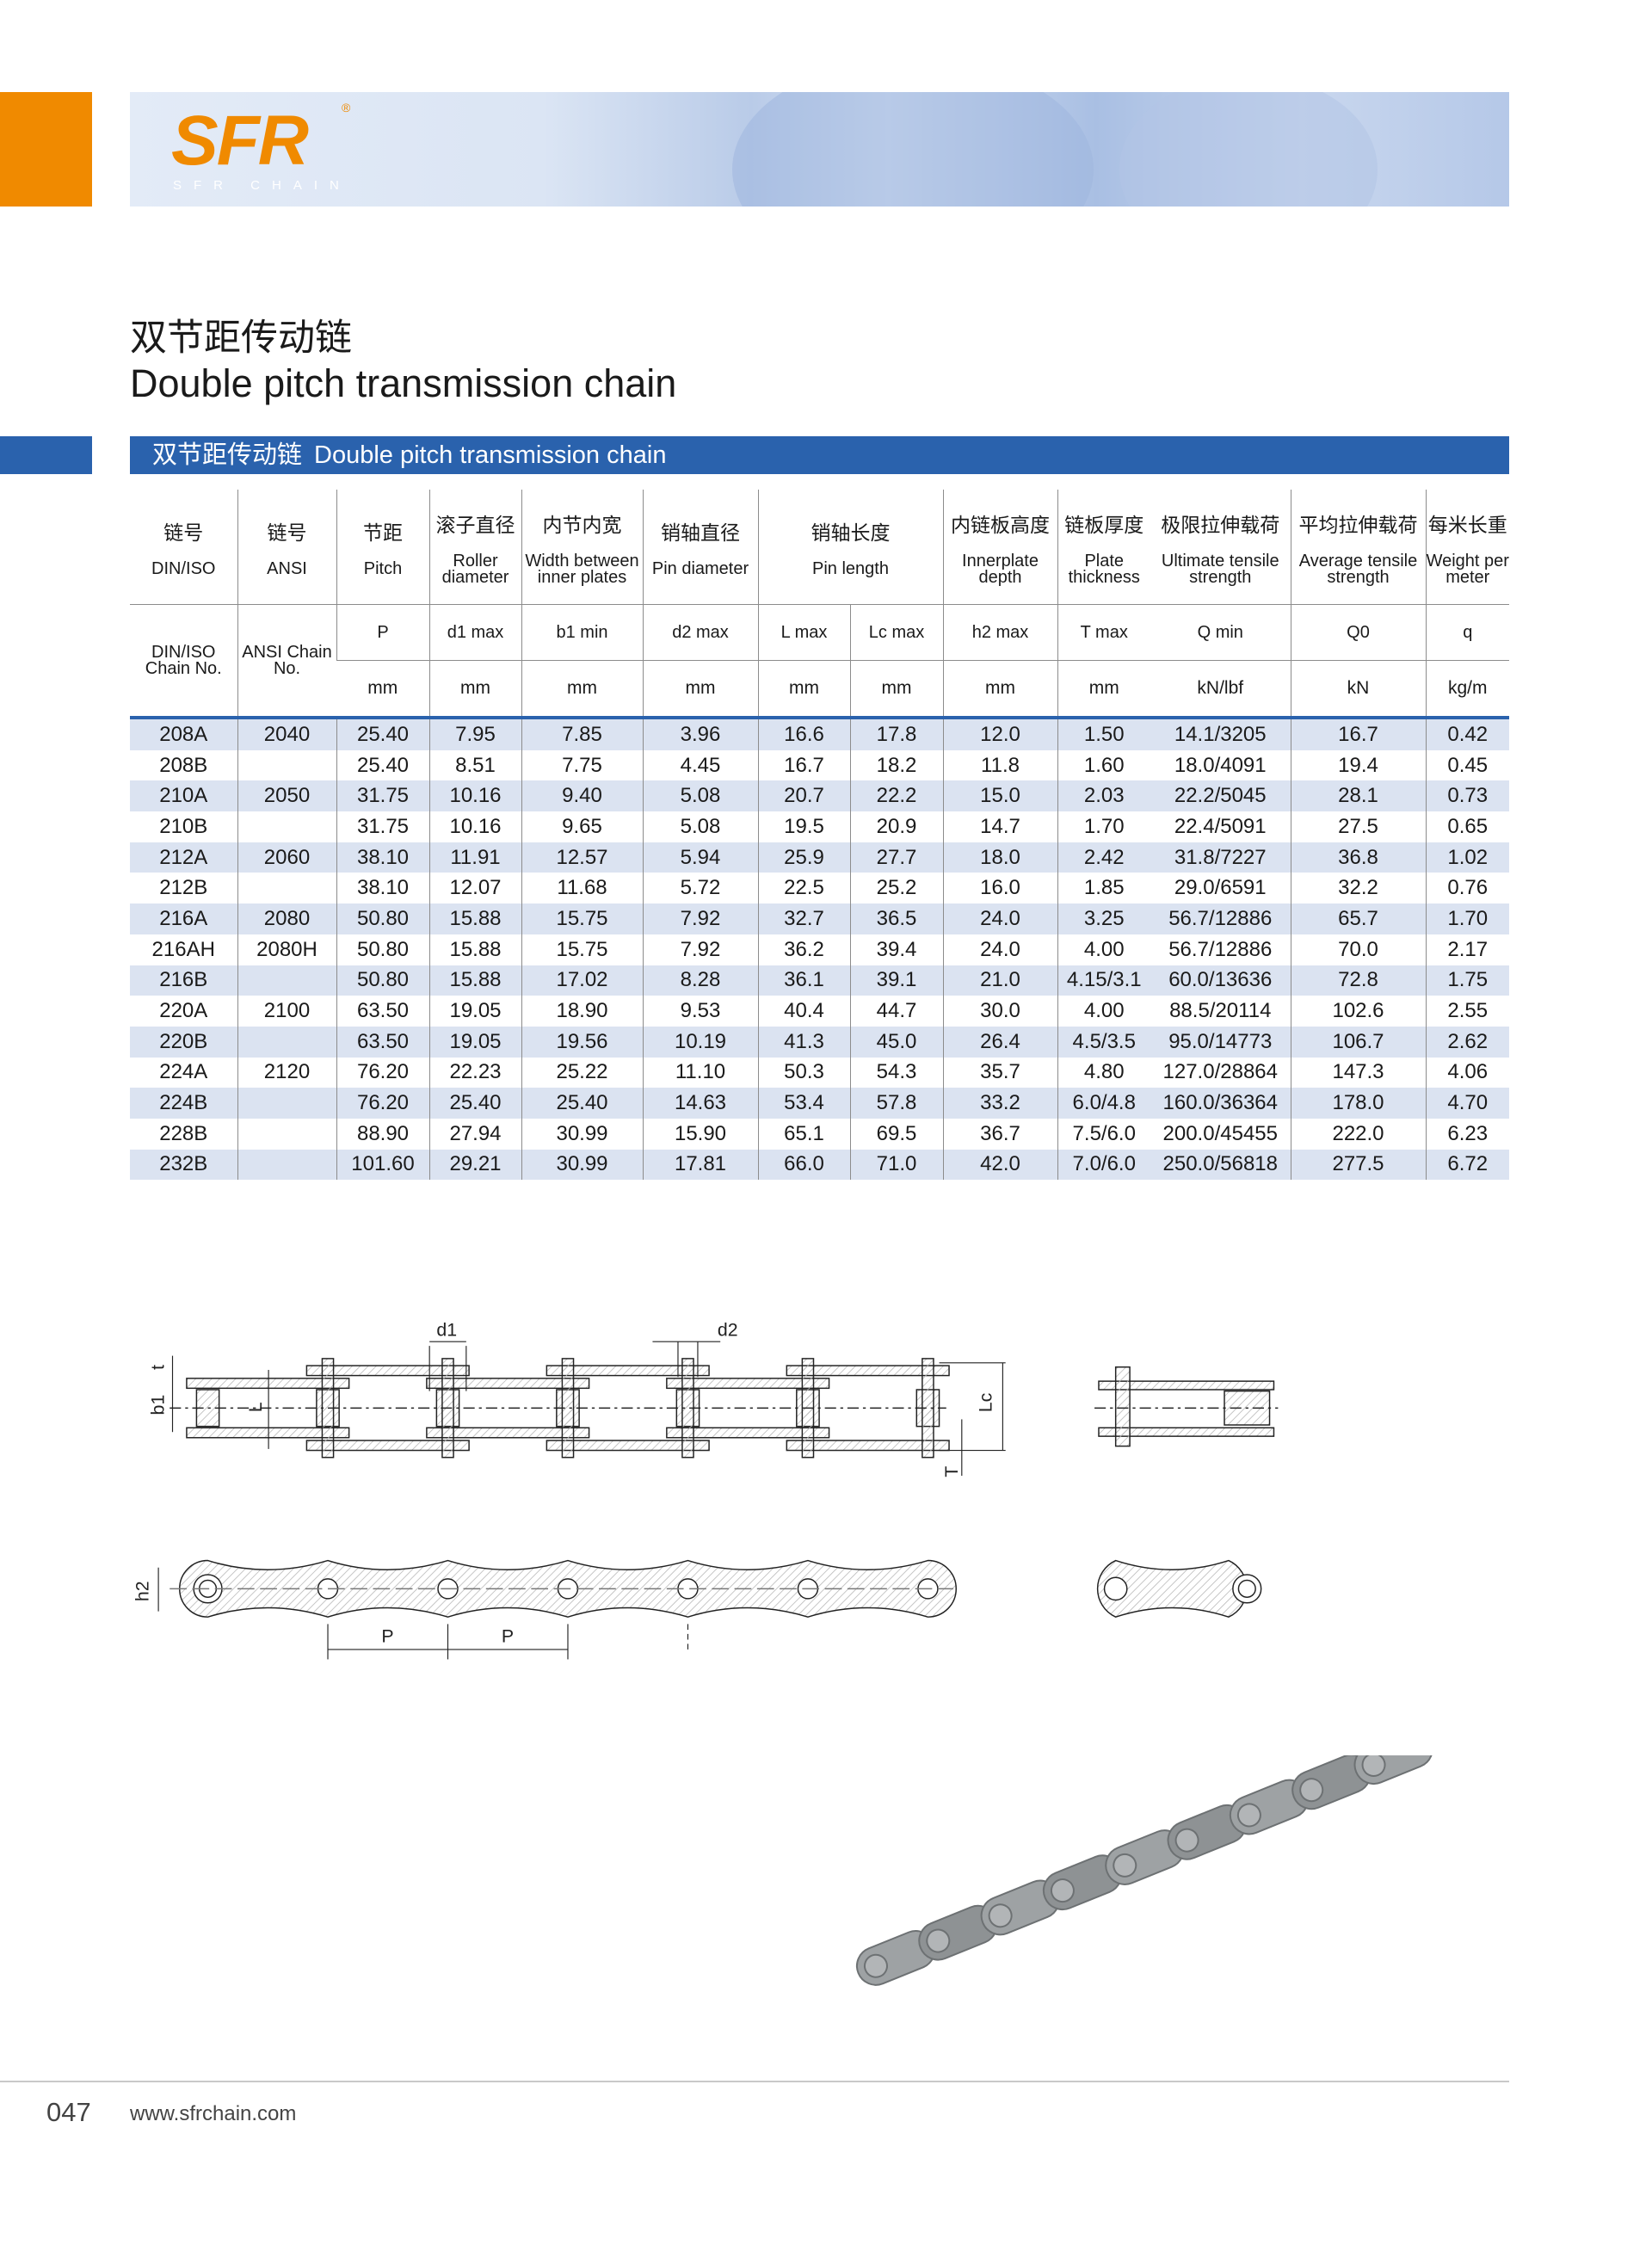  I want to click on label-L: L, so click(255, 1407).